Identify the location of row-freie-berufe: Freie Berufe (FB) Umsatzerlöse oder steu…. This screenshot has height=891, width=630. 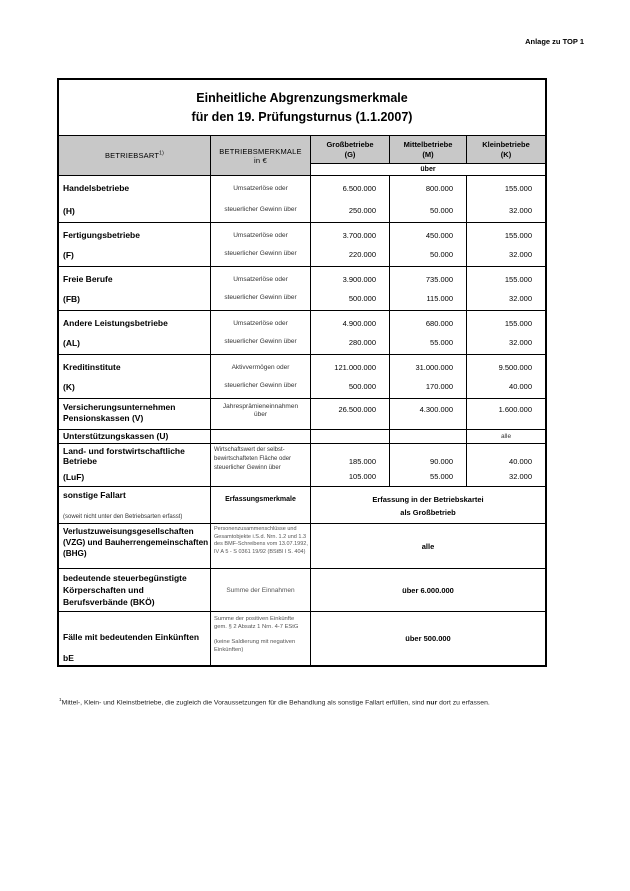
(302, 288).